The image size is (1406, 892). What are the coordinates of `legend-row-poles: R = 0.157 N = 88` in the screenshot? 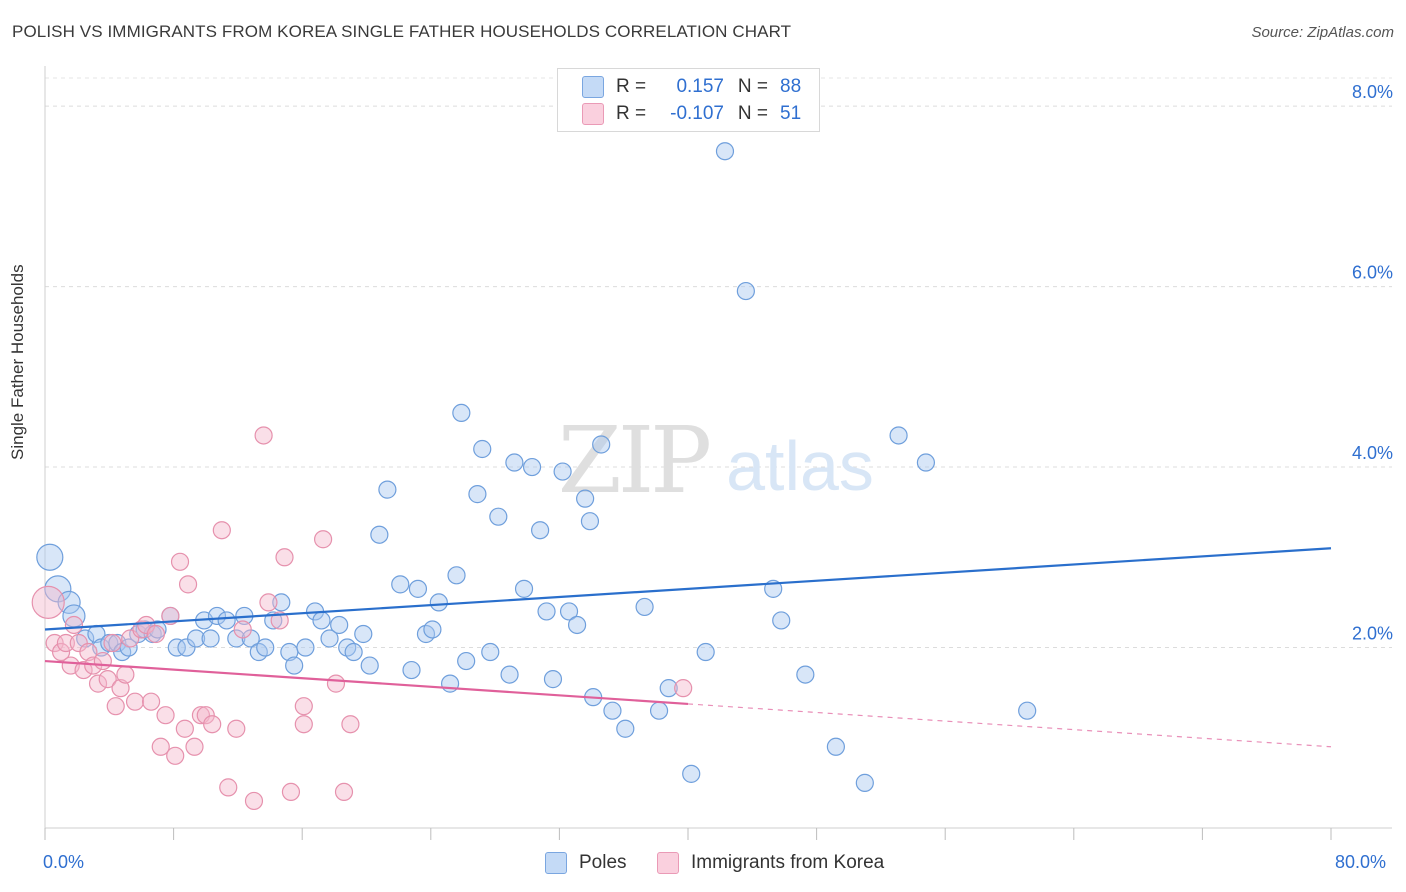 It's located at (691, 87).